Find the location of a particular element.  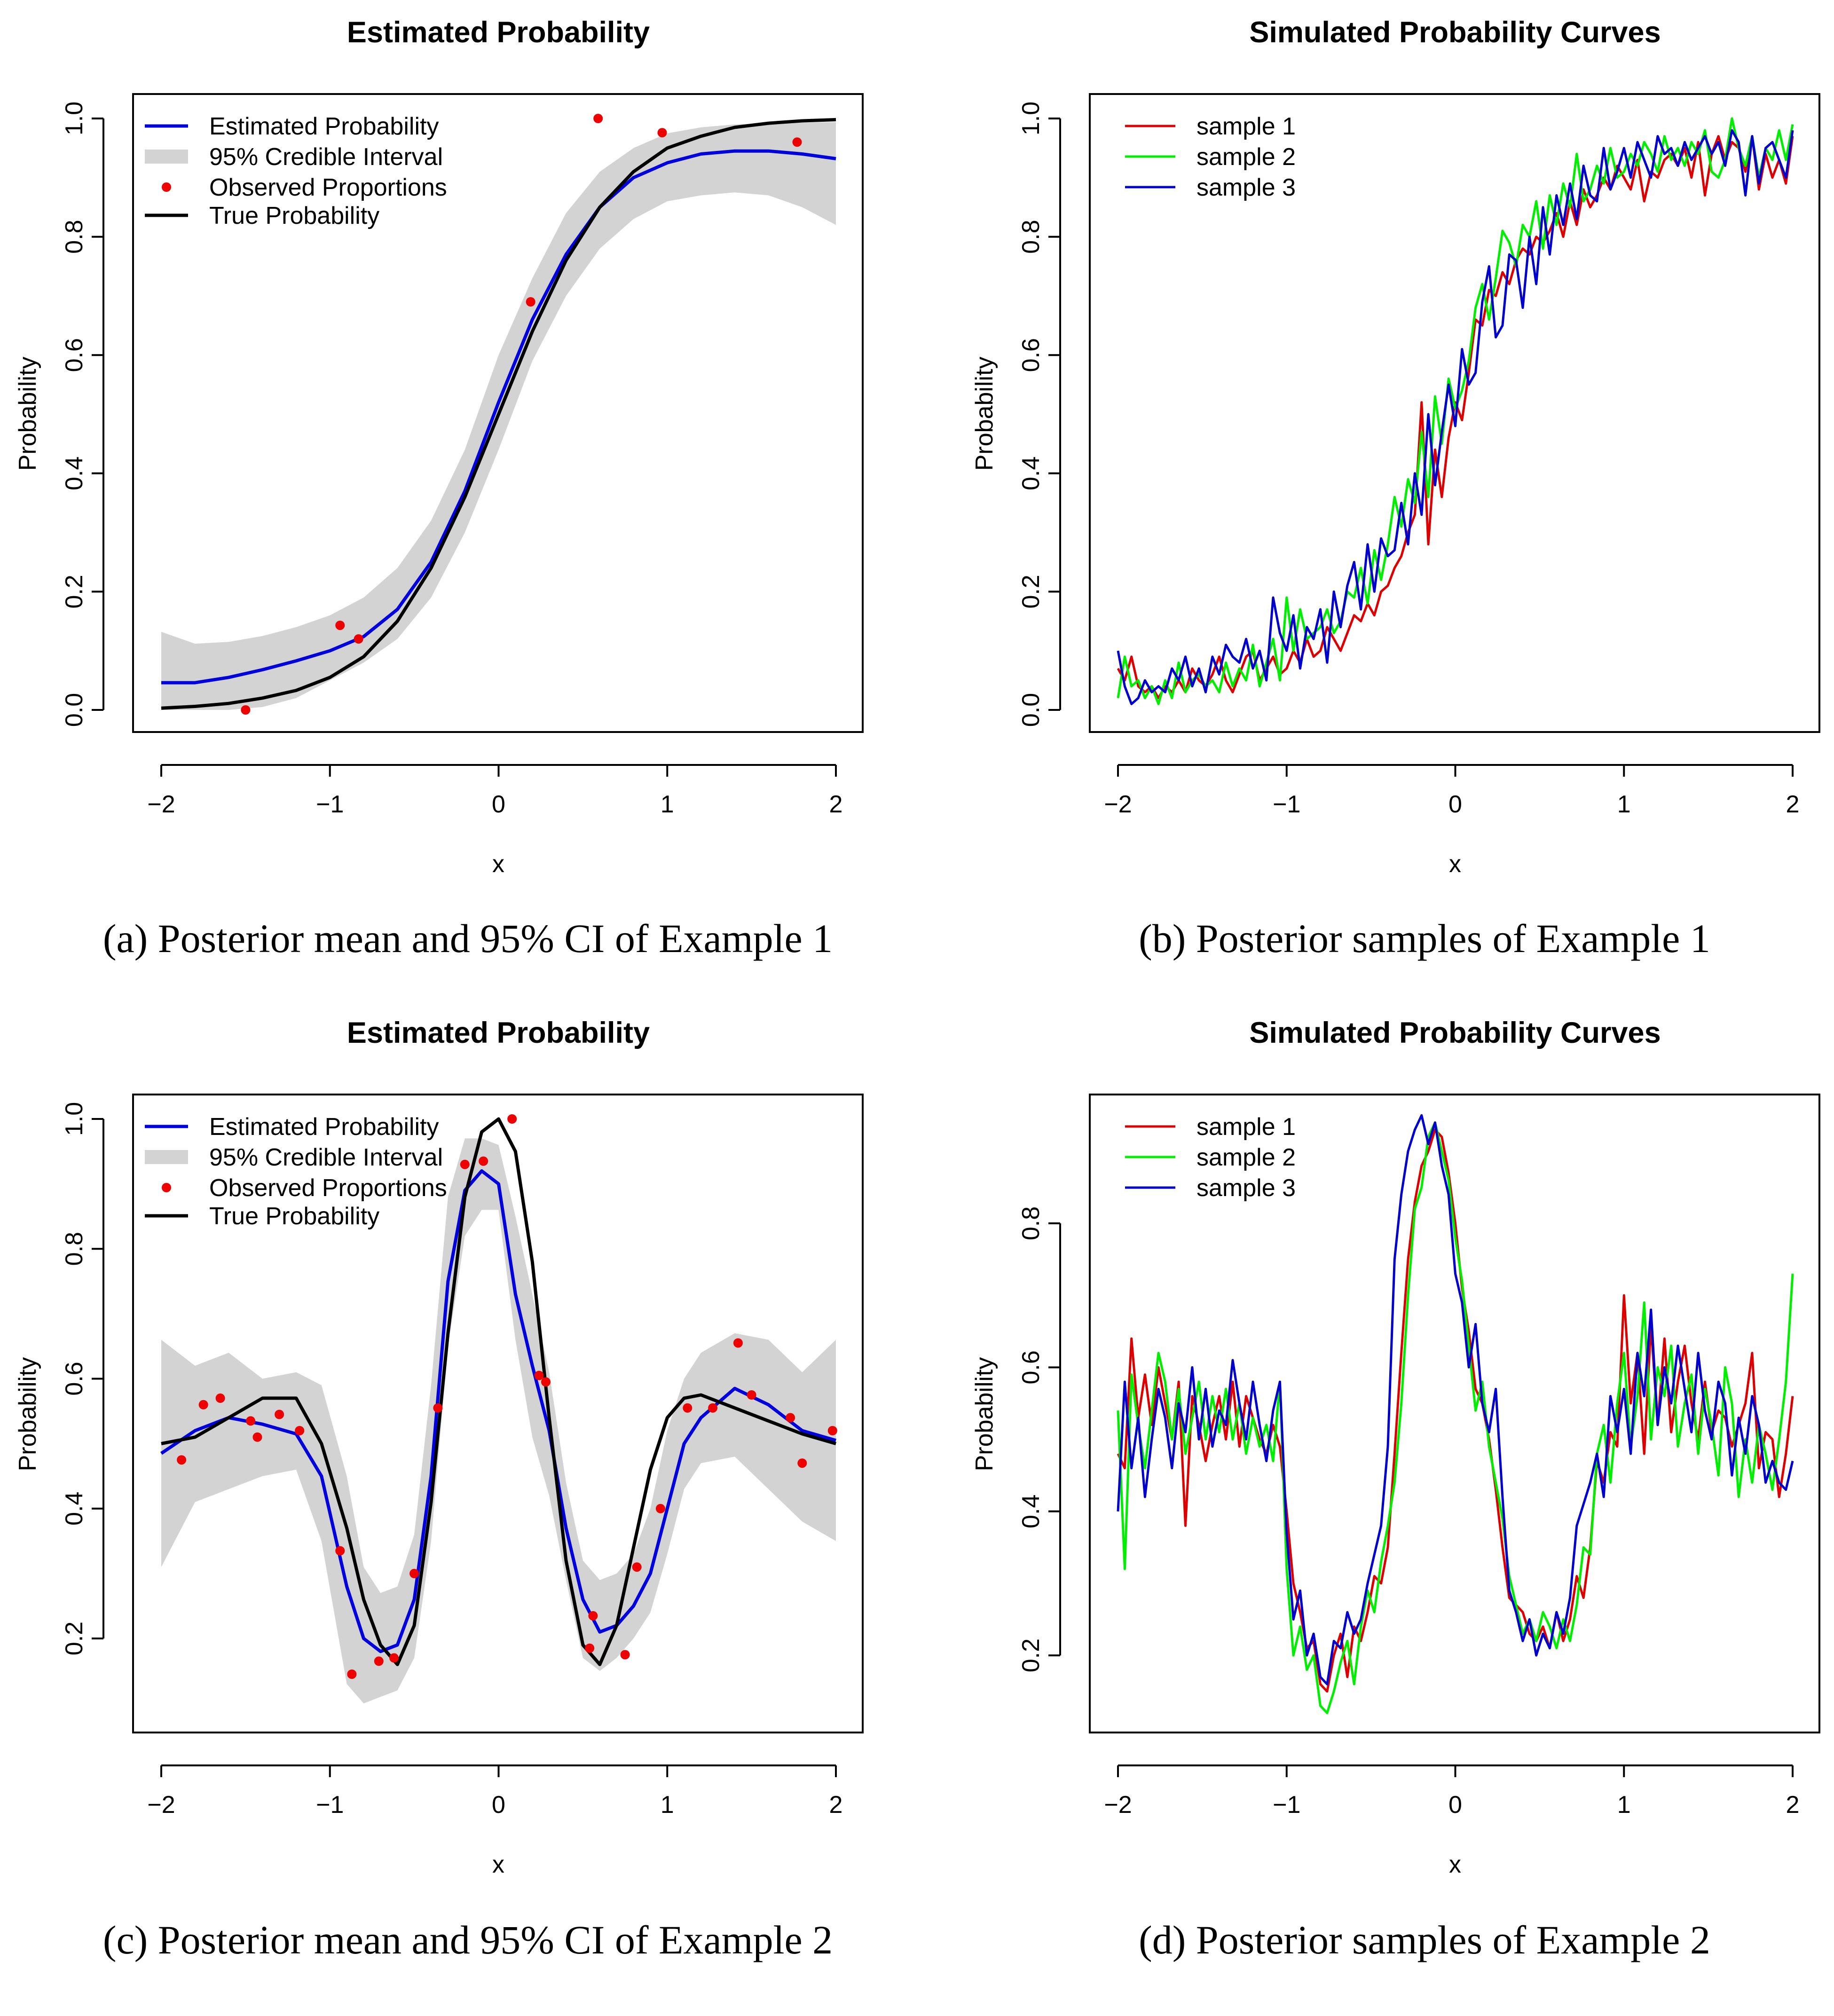

chart-title: Estimated Probability is located at coordinates (498, 1033).